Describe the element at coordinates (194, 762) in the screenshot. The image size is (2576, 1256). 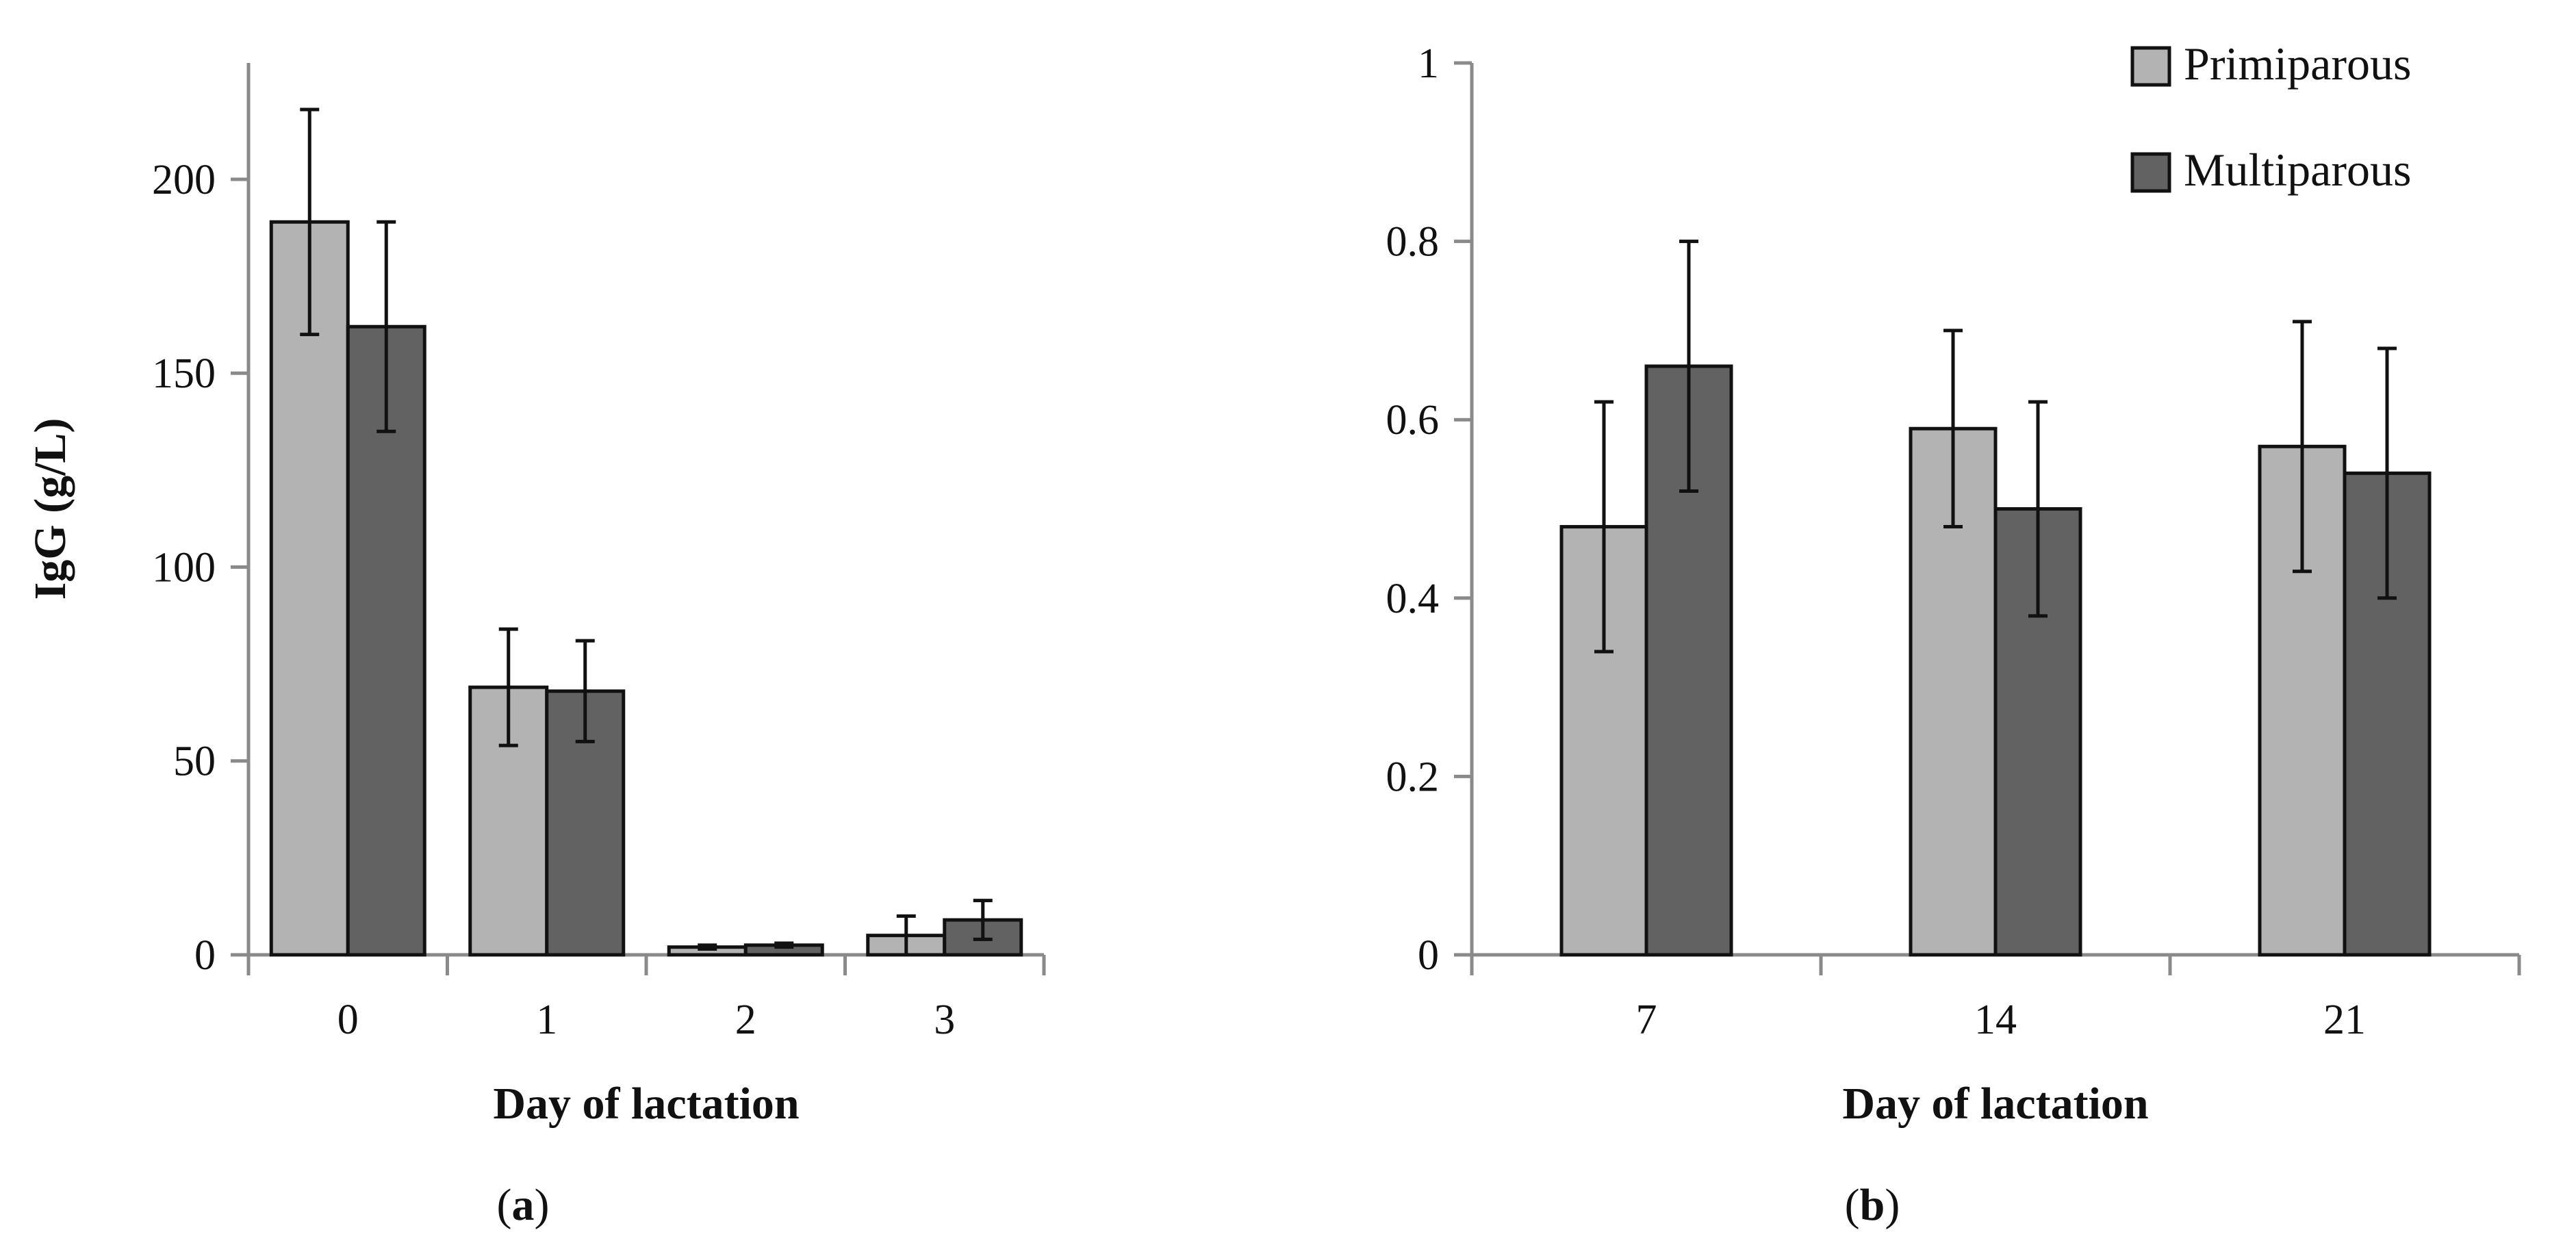
I see `y-tick-label: 50` at that location.